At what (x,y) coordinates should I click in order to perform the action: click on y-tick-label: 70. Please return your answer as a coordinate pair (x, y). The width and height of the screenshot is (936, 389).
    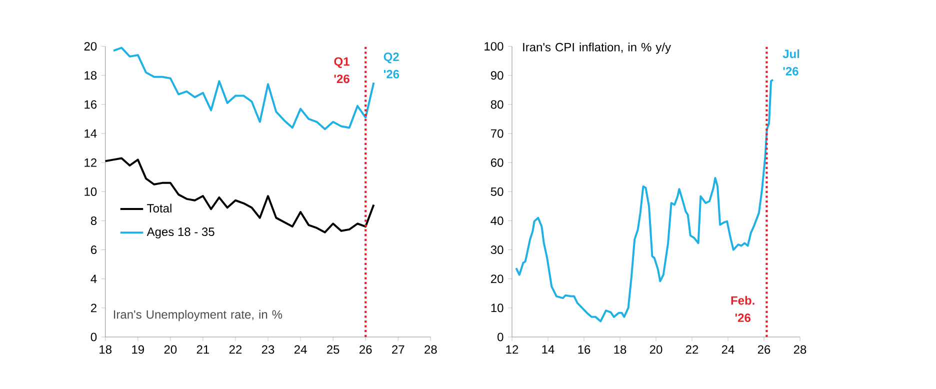
    Looking at the image, I should click on (497, 133).